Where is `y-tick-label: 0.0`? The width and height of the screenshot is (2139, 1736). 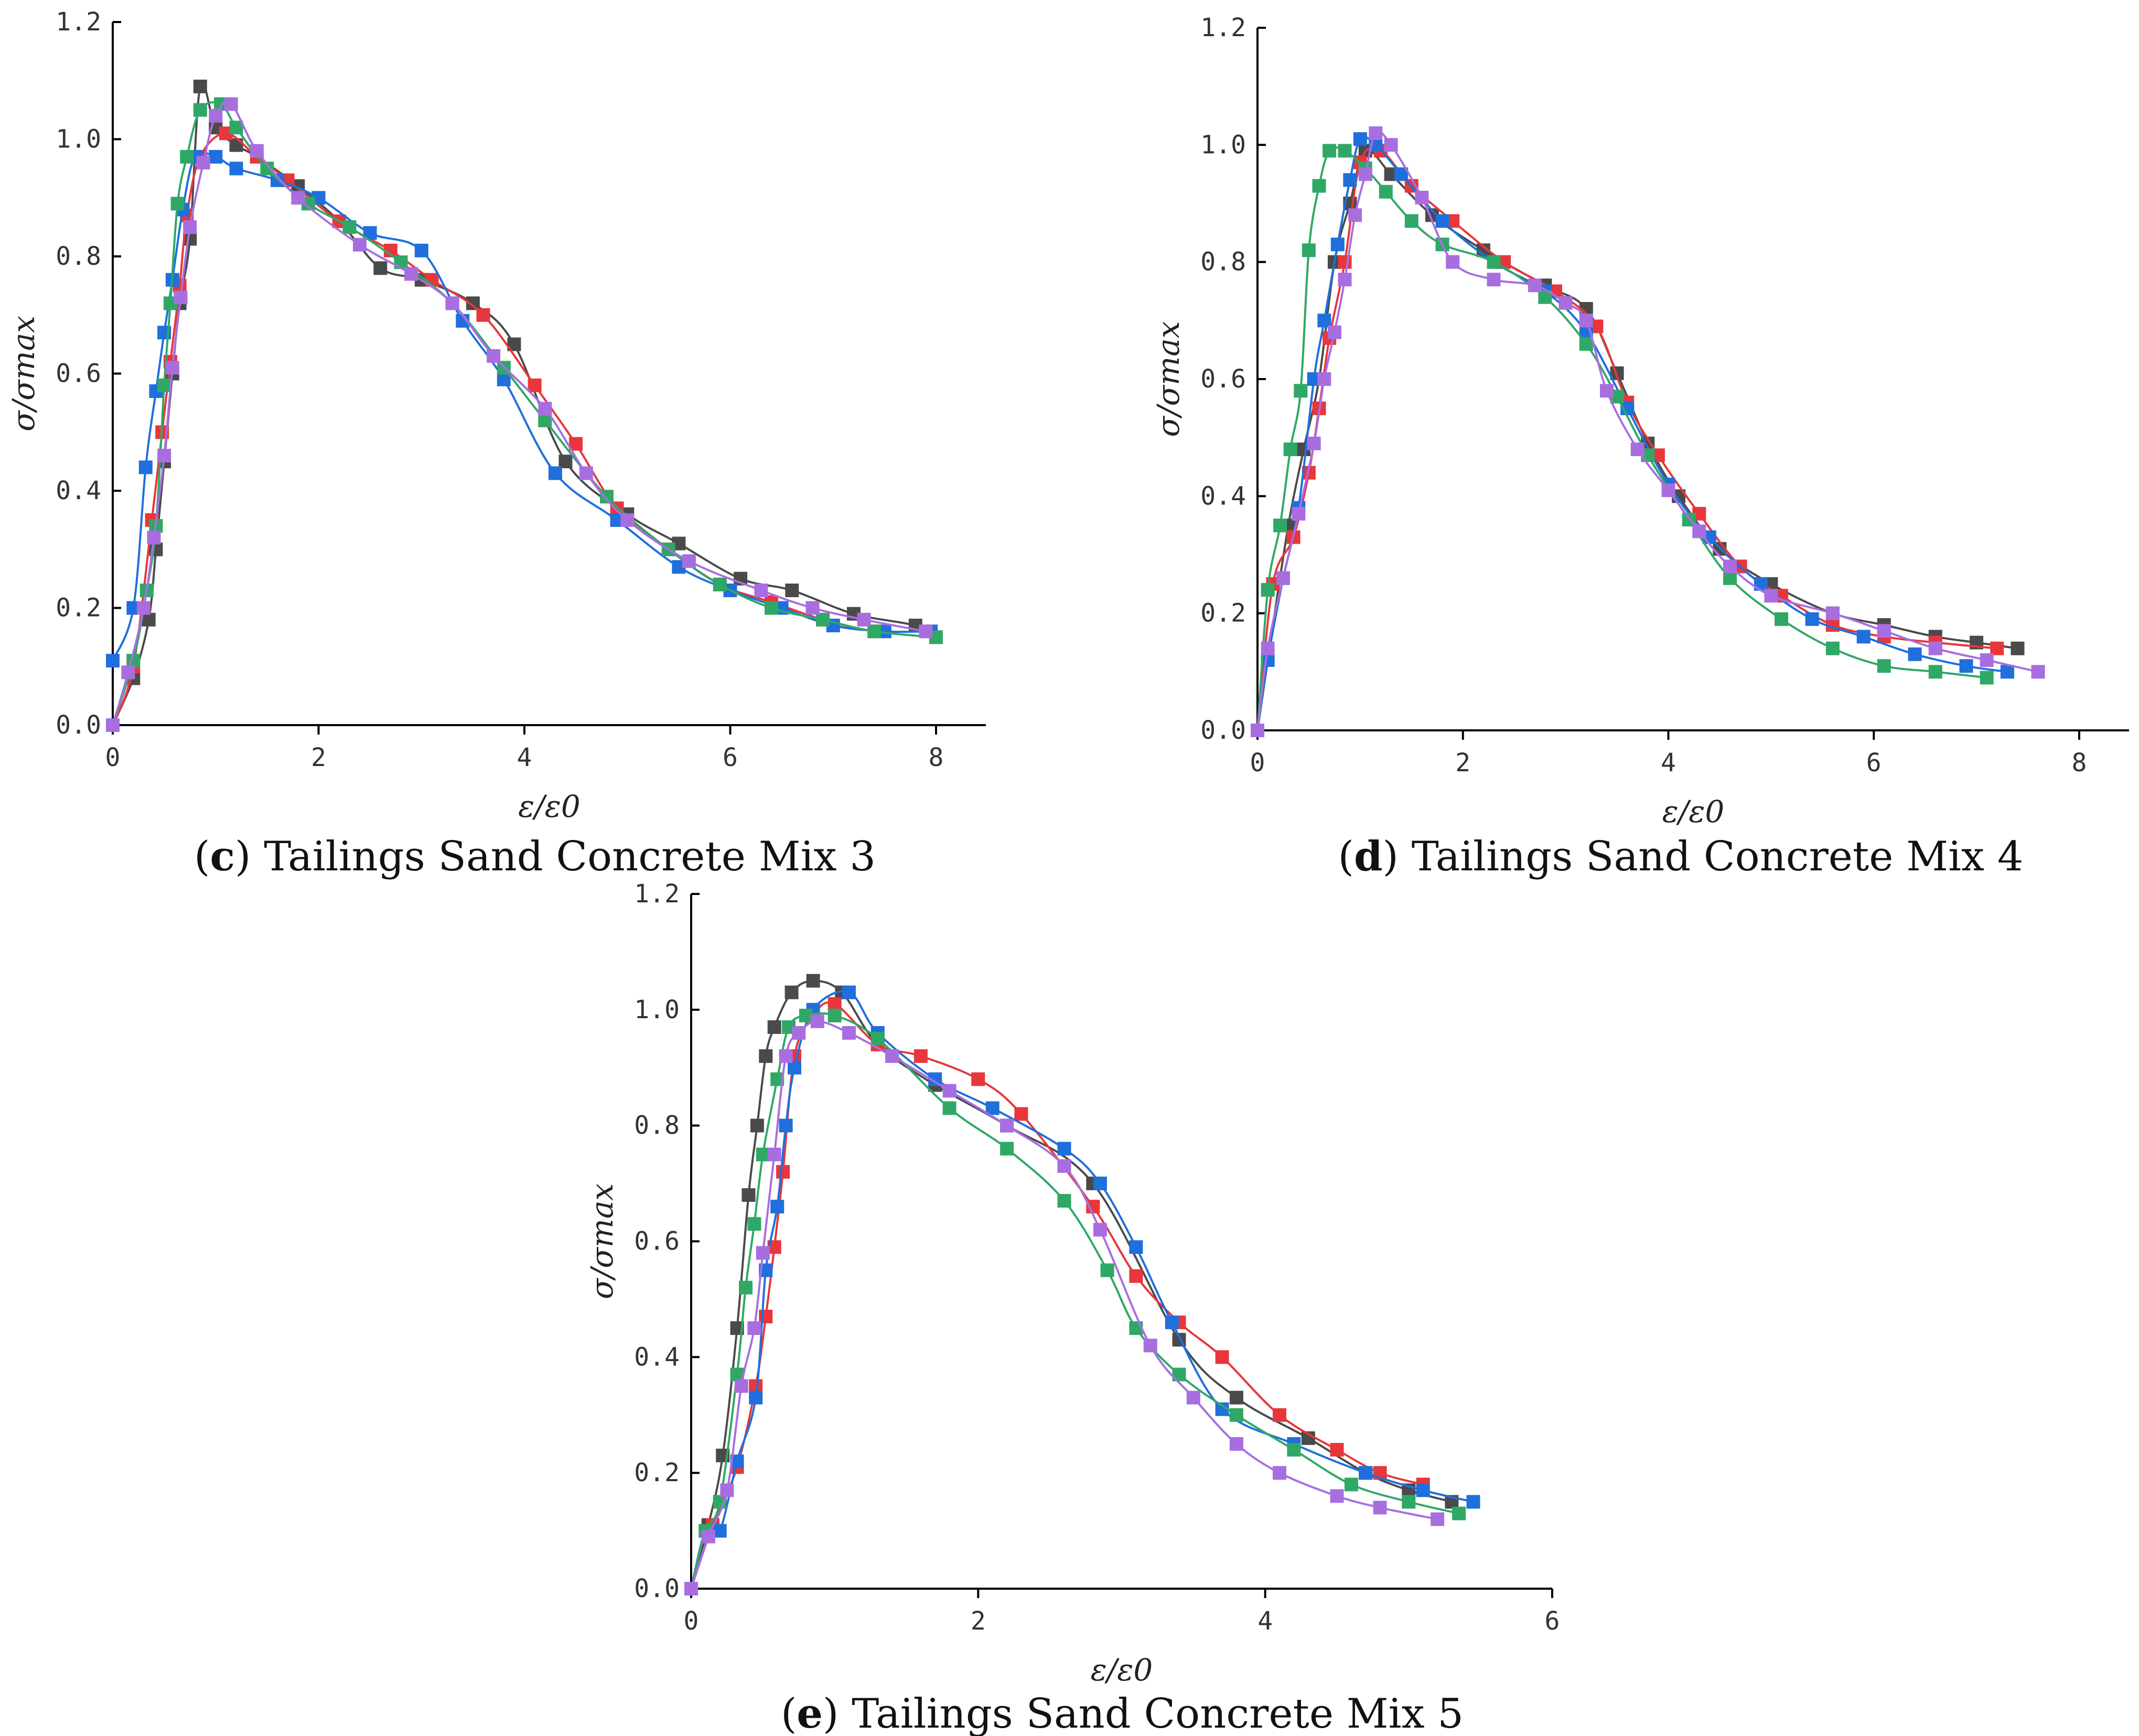
y-tick-label: 0.0 is located at coordinates (1223, 730).